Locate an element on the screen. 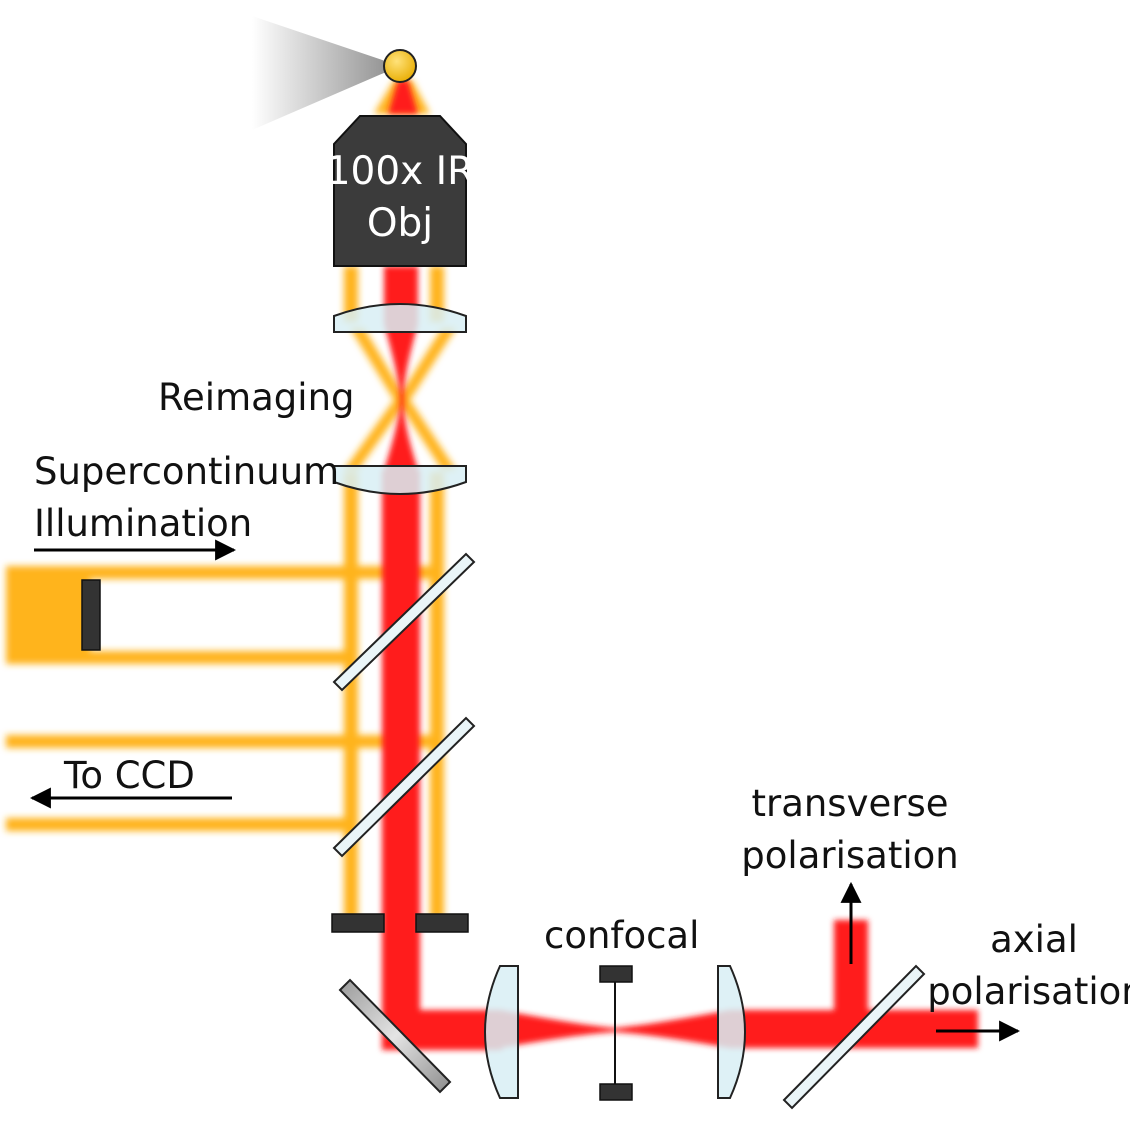  laser-waist is located at coordinates (401, 397).